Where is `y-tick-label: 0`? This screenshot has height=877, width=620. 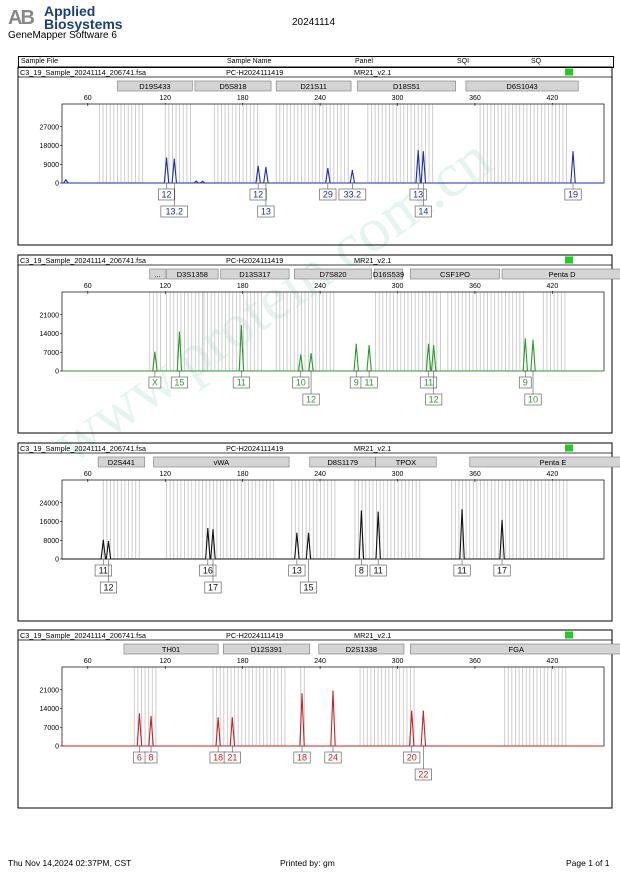 y-tick-label: 0 is located at coordinates (57, 747).